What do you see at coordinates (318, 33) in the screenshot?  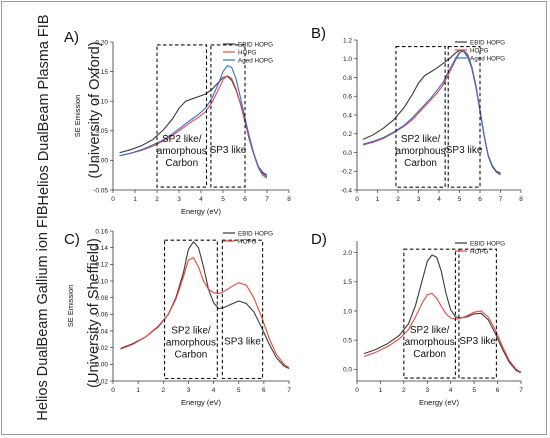 I see `panel-label: B)` at bounding box center [318, 33].